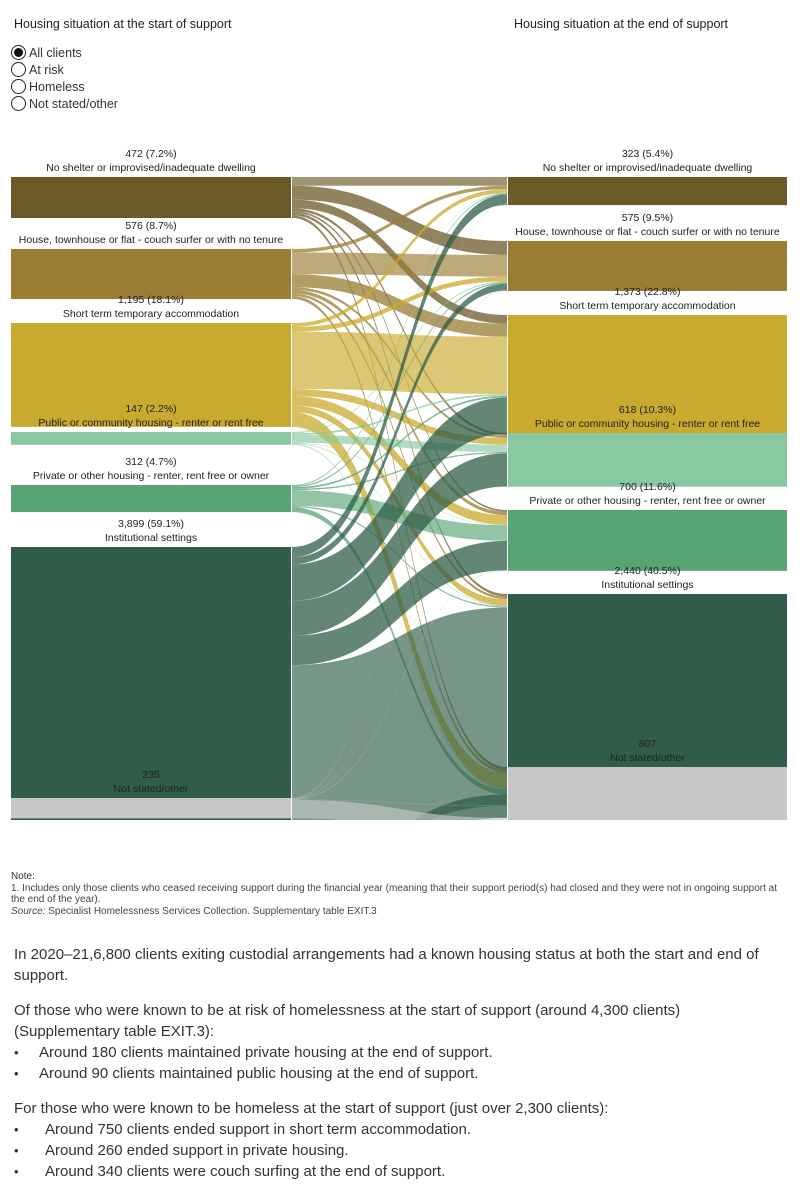  What do you see at coordinates (648, 292) in the screenshot?
I see `target-node-value-label: 1,373 (22.8%)` at bounding box center [648, 292].